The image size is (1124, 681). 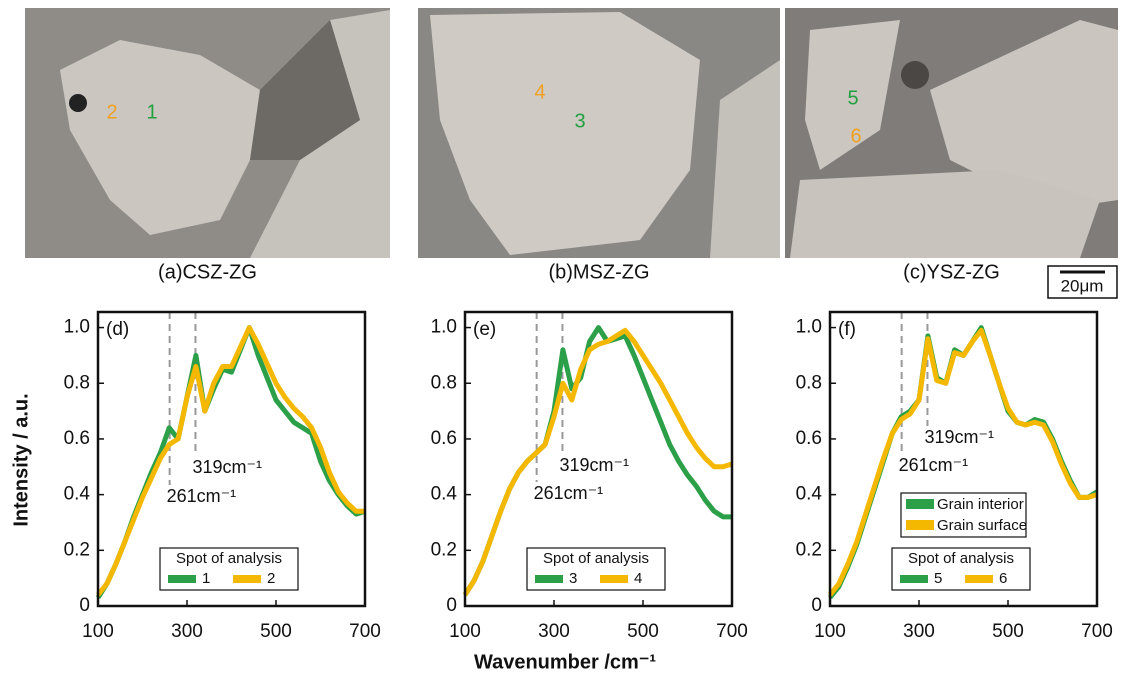 I want to click on scale-bar-box, so click(x=1082, y=282).